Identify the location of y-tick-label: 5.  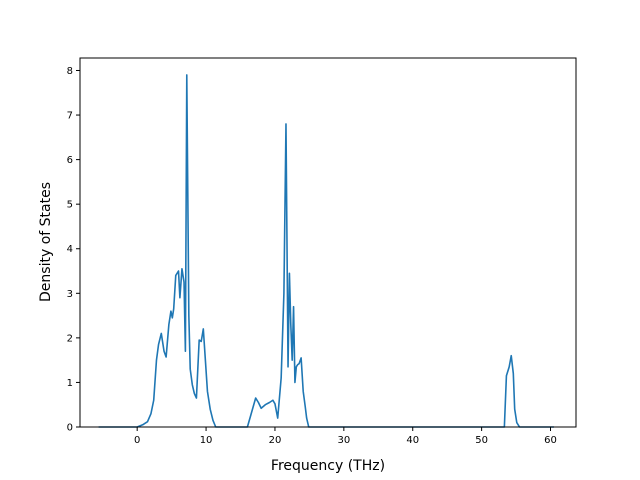
(70, 205).